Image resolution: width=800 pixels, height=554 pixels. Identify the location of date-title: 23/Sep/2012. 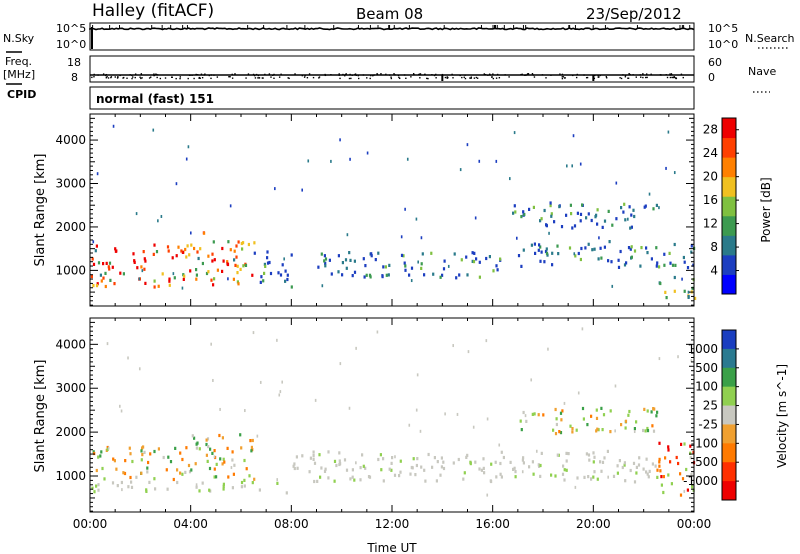
(634, 14).